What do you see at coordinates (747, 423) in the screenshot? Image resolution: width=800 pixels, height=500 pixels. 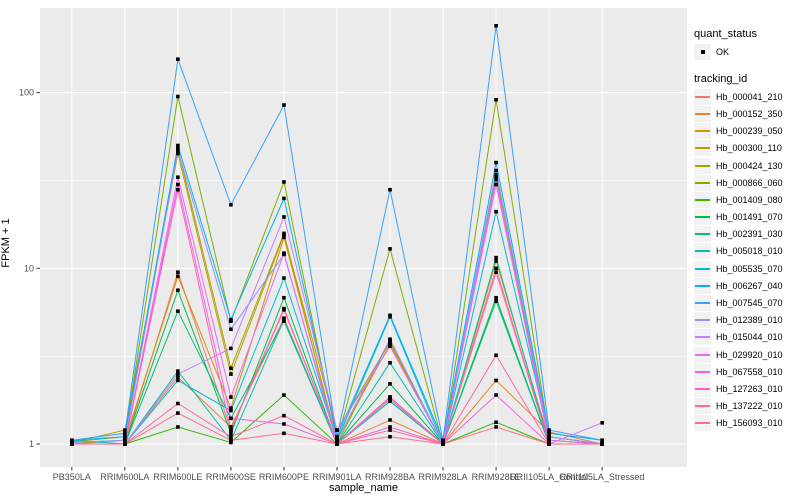 I see `legend-item-Hb_156093_010: Hb_156093_010` at bounding box center [747, 423].